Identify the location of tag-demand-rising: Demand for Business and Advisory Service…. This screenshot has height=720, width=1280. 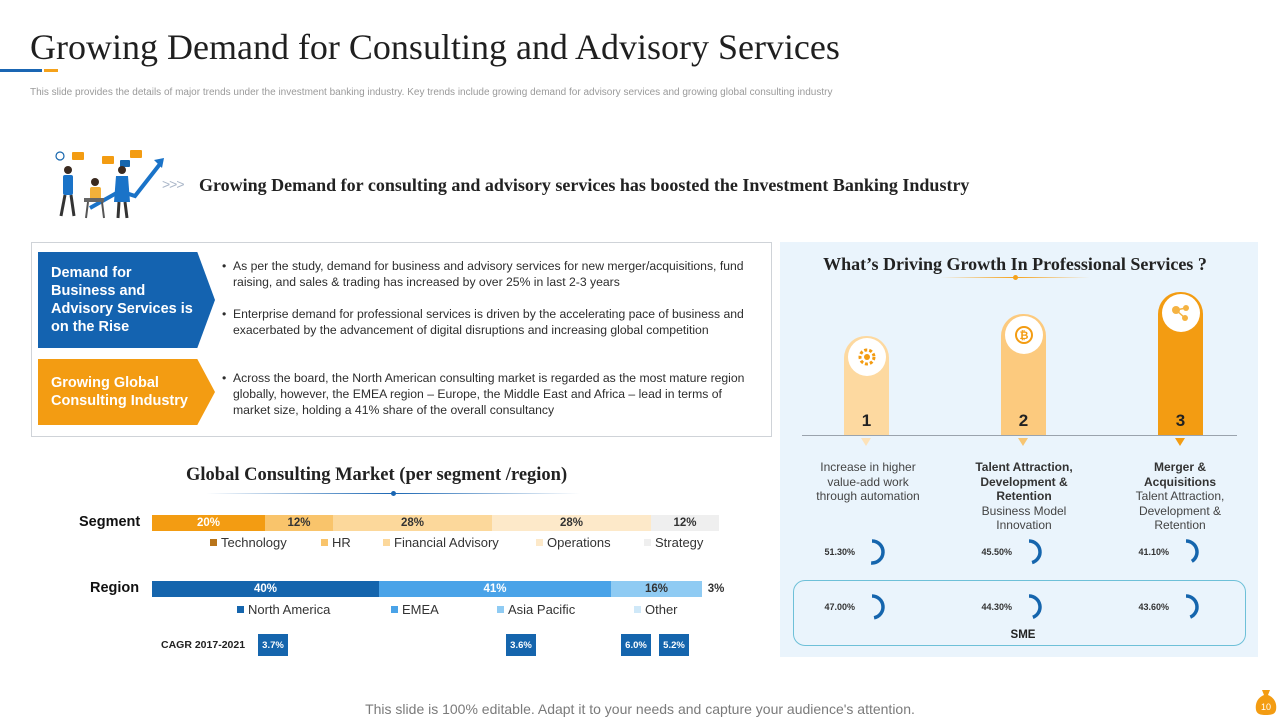
(126, 300).